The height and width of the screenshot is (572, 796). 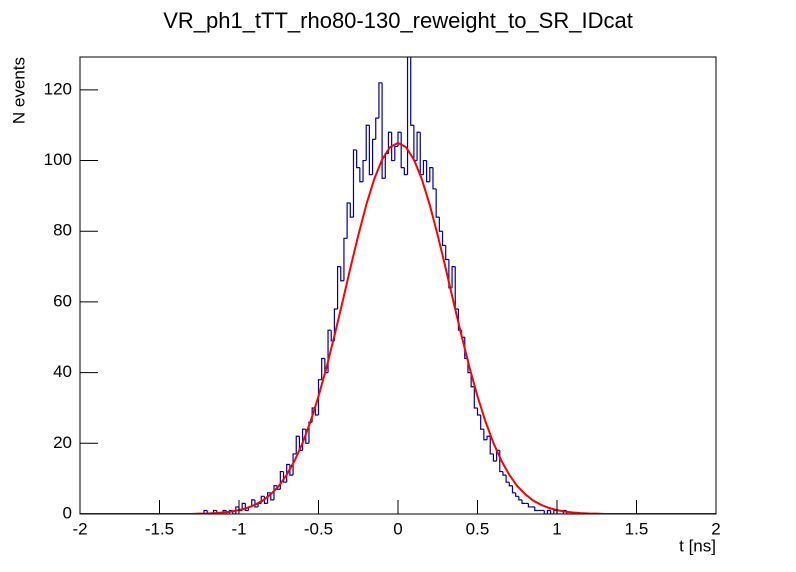 I want to click on y-tick-label: 40, so click(x=62, y=371).